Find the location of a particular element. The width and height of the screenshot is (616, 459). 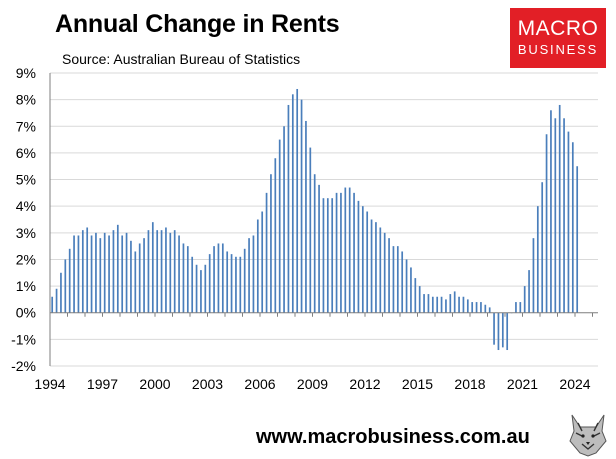

x-tick-label: 2018 is located at coordinates (469, 384).